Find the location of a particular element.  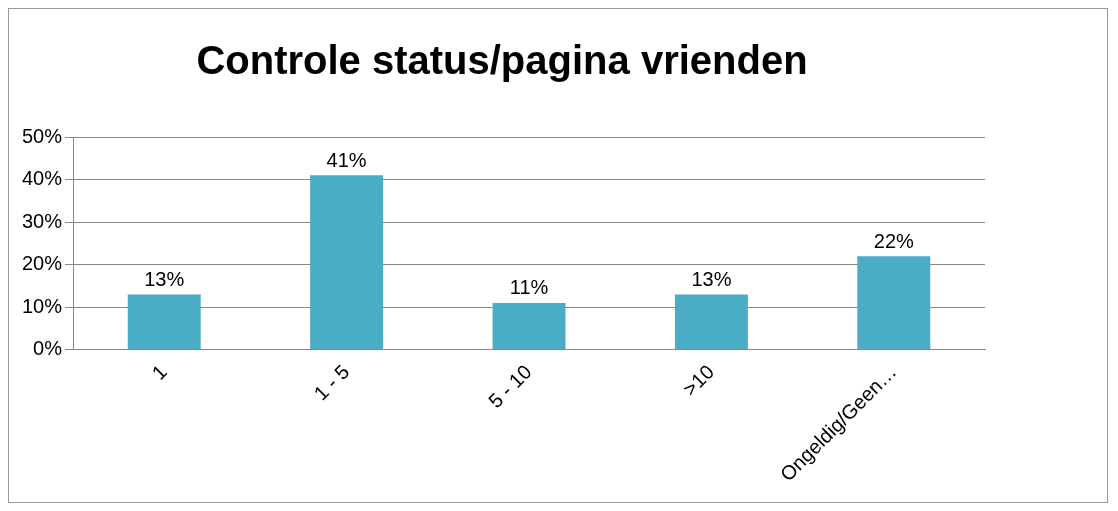

x-tick-label: 1 - 5 is located at coordinates (331, 382).